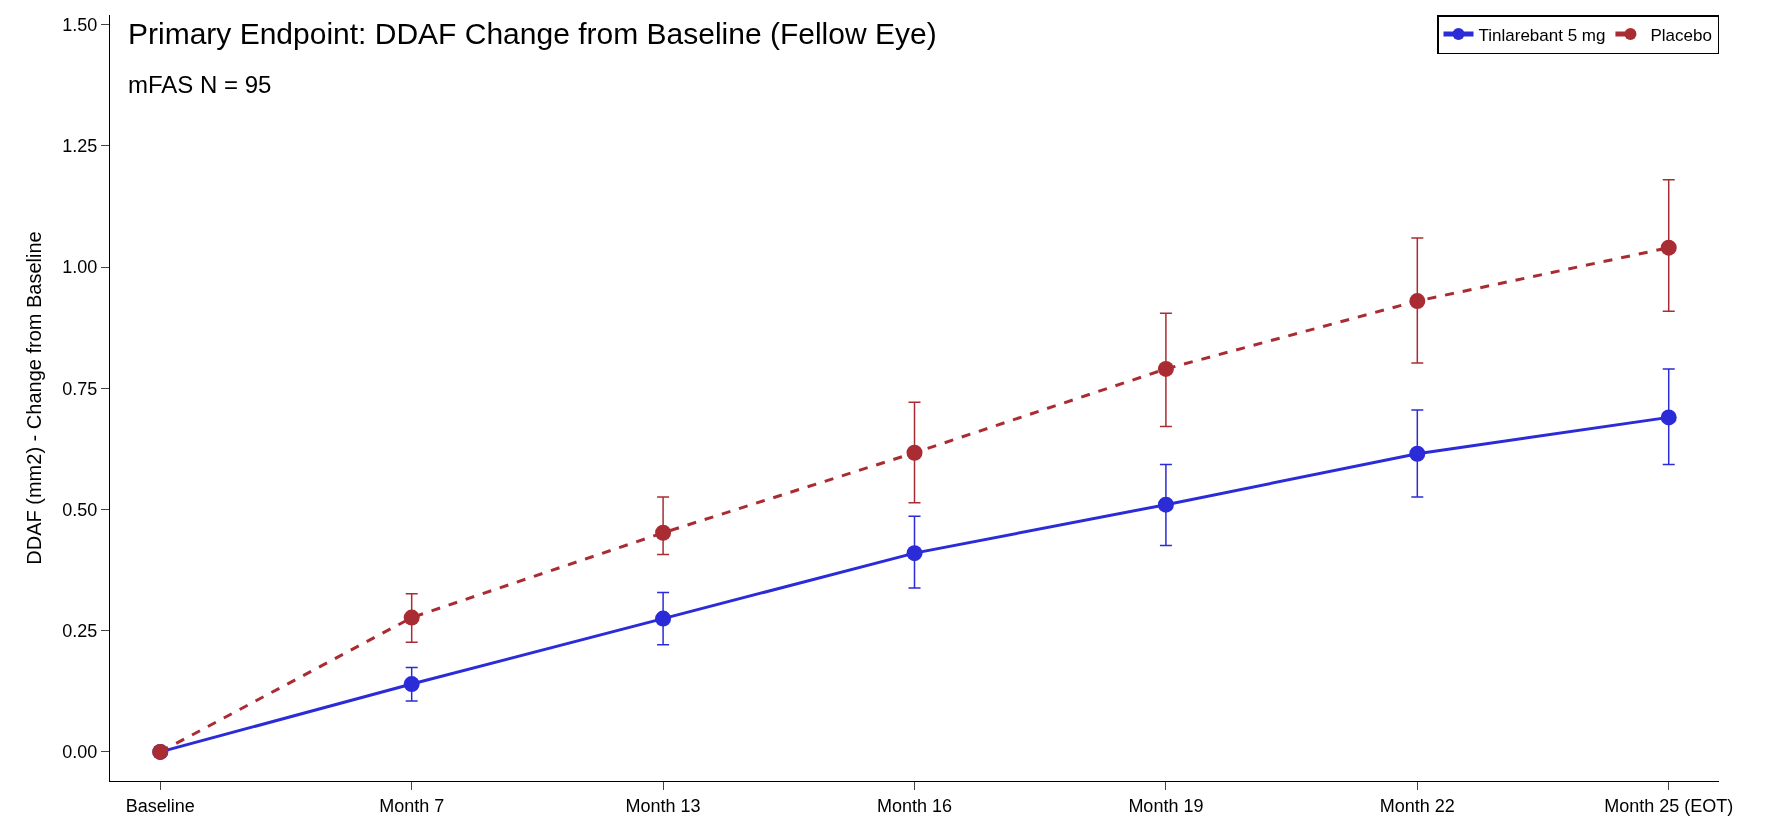  Describe the element at coordinates (412, 805) in the screenshot. I see `x-tick-label: Month 7` at that location.